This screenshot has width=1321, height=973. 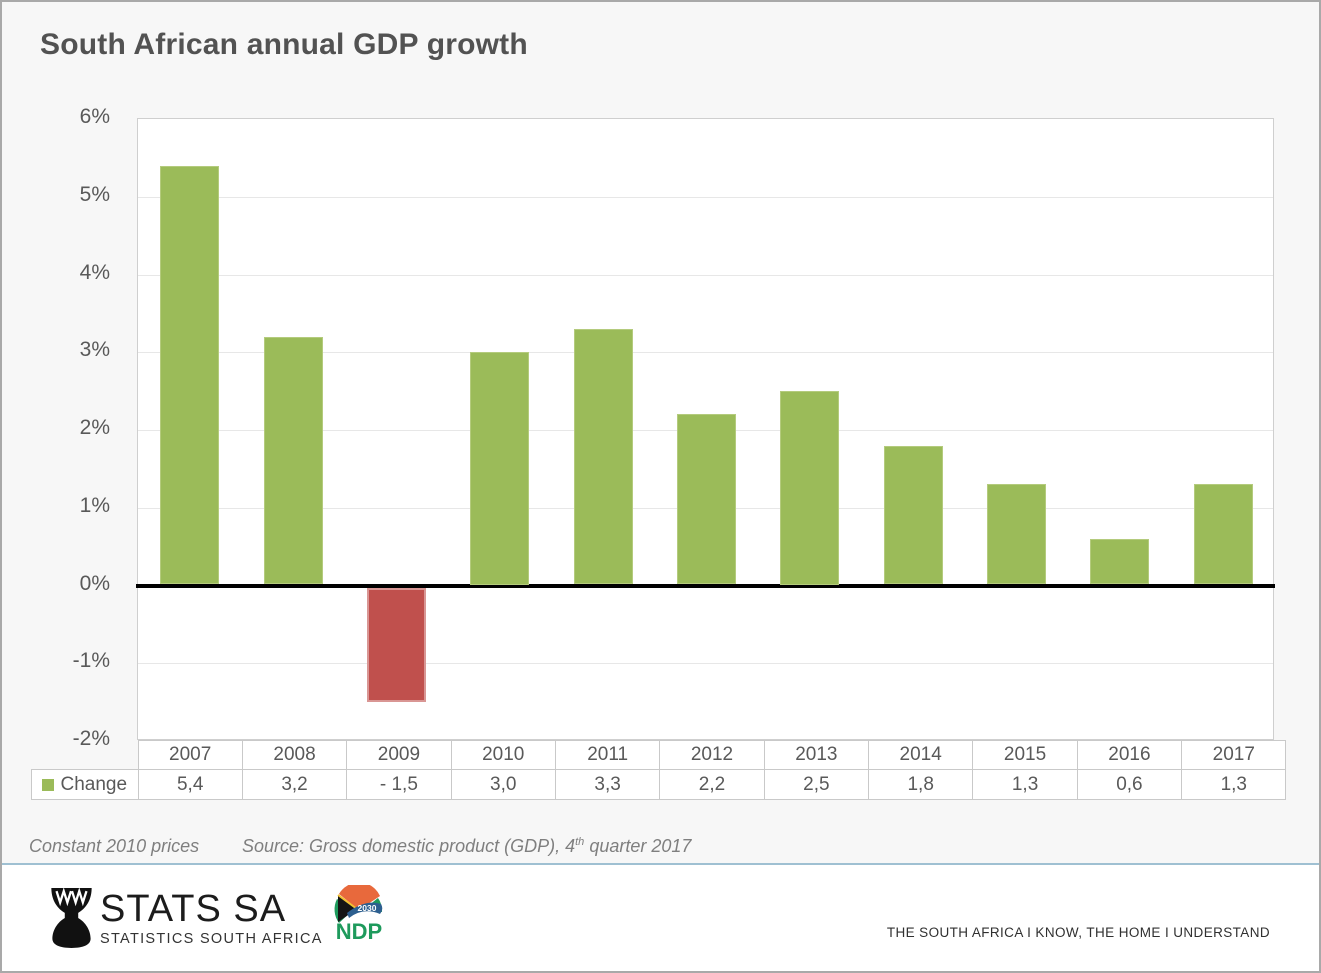 What do you see at coordinates (706, 499) in the screenshot?
I see `bar-2012` at bounding box center [706, 499].